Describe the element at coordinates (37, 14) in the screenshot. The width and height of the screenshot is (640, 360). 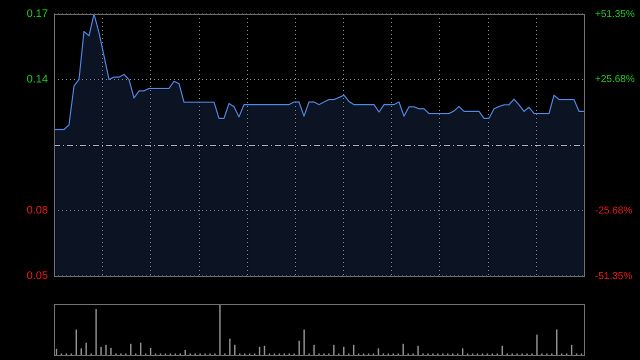
I see `y-tick-label: 0.17` at that location.